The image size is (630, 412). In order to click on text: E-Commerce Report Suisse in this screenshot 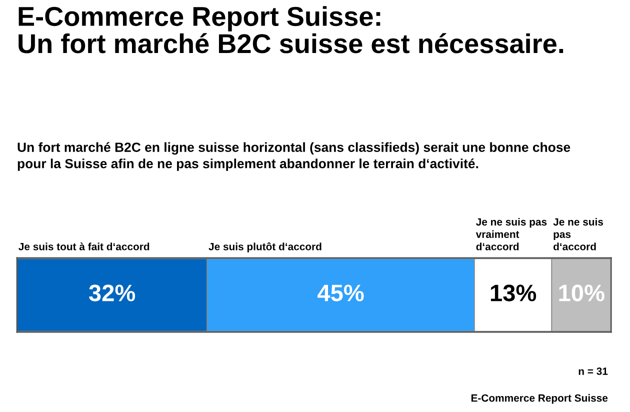, I will do `click(539, 399)`.